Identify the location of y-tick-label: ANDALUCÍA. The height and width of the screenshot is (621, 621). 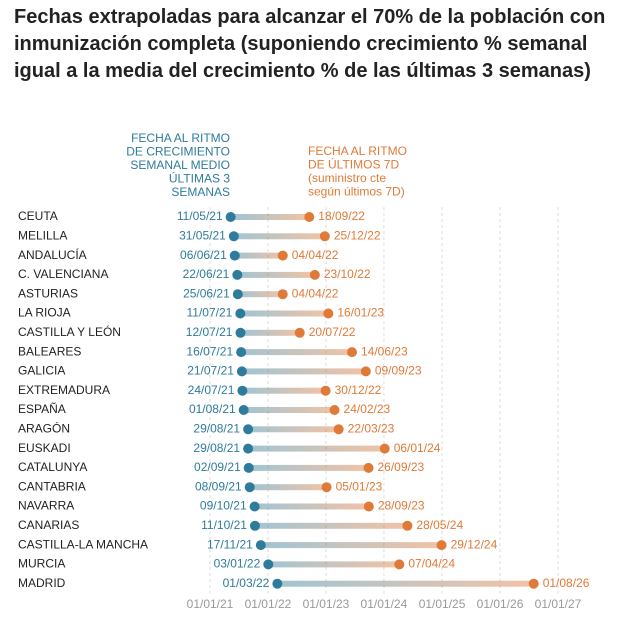
(52, 254).